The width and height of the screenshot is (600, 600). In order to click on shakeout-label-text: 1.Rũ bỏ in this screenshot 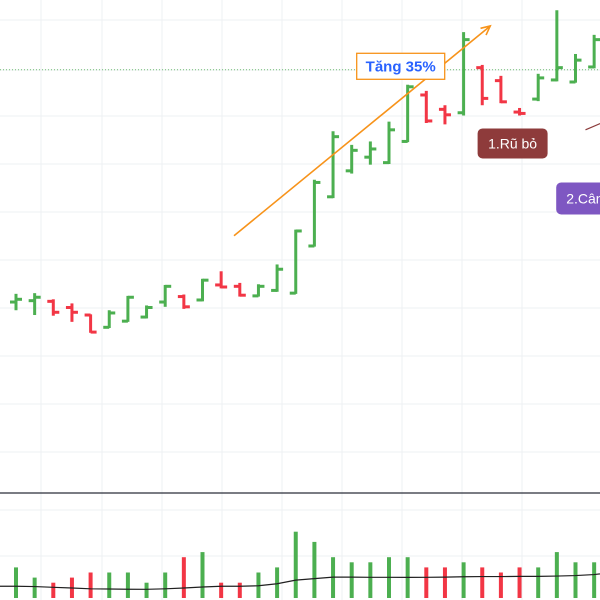, I will do `click(512, 143)`.